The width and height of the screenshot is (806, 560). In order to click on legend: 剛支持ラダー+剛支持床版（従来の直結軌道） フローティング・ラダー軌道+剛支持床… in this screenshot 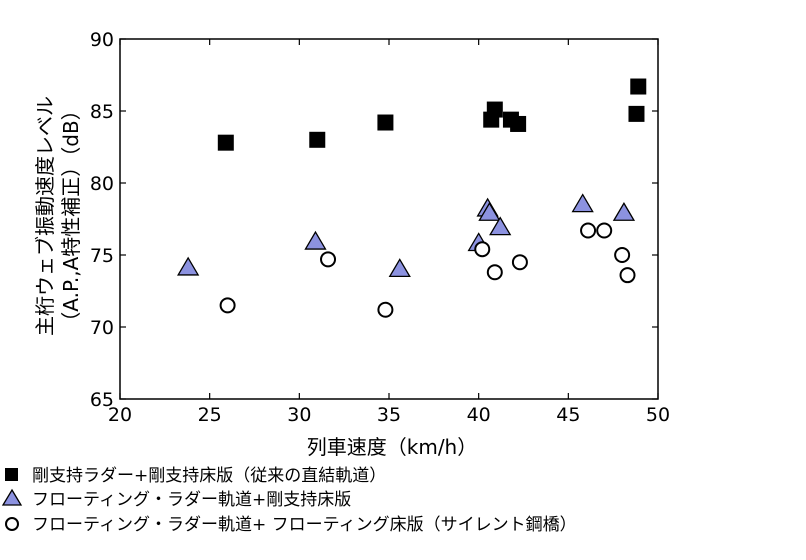, I will do `click(289, 500)`.